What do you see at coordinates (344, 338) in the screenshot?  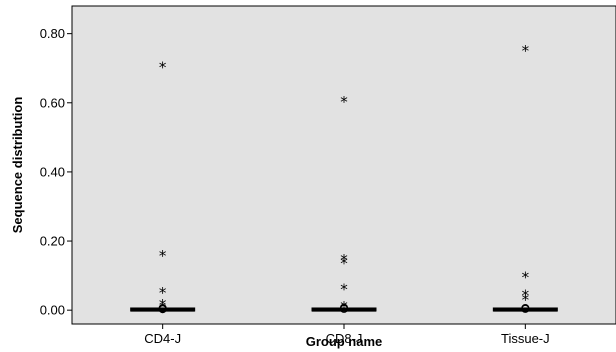 I see `x-tick-label: CD8-J` at bounding box center [344, 338].